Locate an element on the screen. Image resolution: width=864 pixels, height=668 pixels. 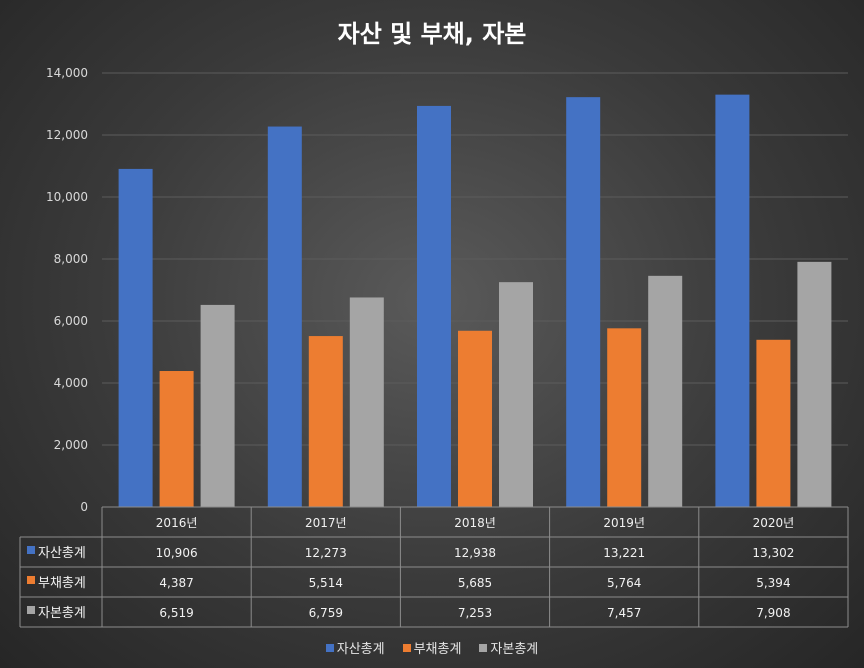
legend-item: 부채총계 is located at coordinates (432, 647).